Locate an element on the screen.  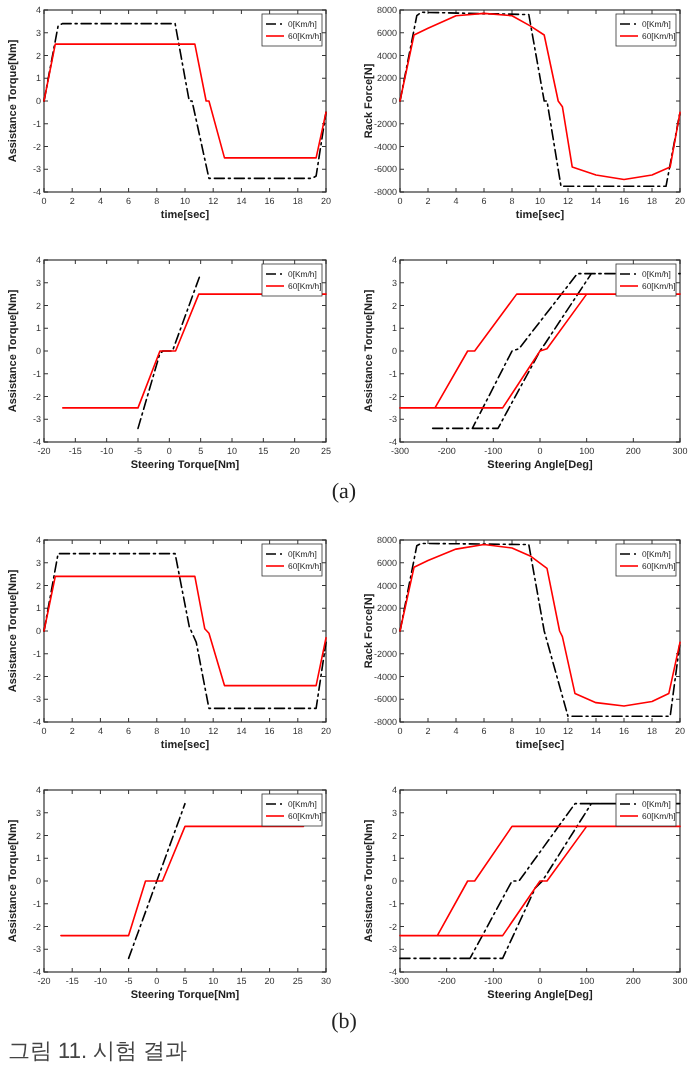
text: (a) is located at coordinates (344, 492).